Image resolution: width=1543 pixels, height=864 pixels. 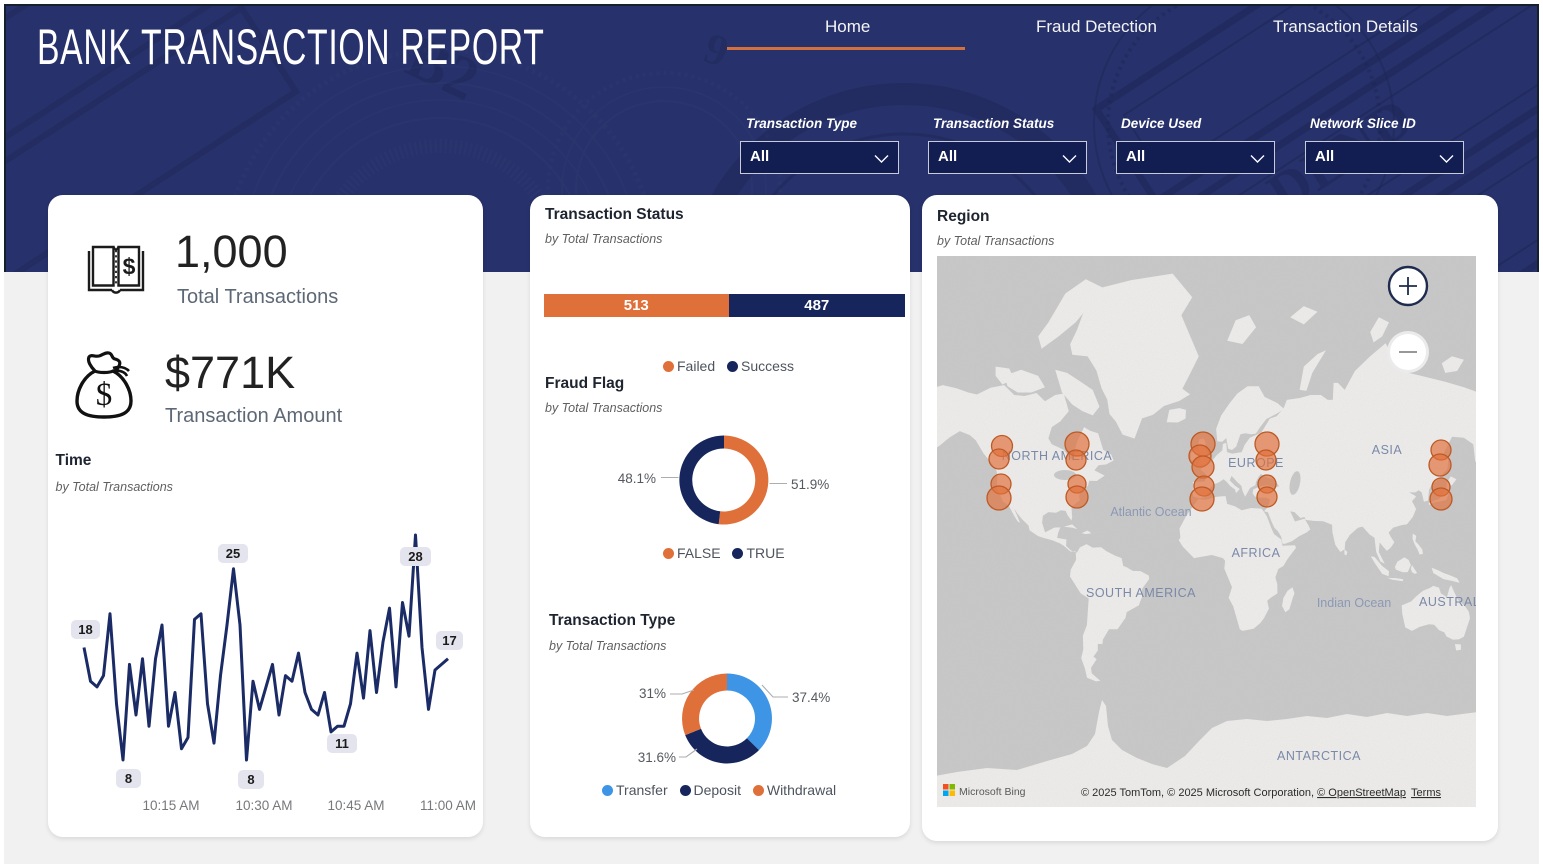 I want to click on svg-text: 51.9%, so click(x=810, y=484).